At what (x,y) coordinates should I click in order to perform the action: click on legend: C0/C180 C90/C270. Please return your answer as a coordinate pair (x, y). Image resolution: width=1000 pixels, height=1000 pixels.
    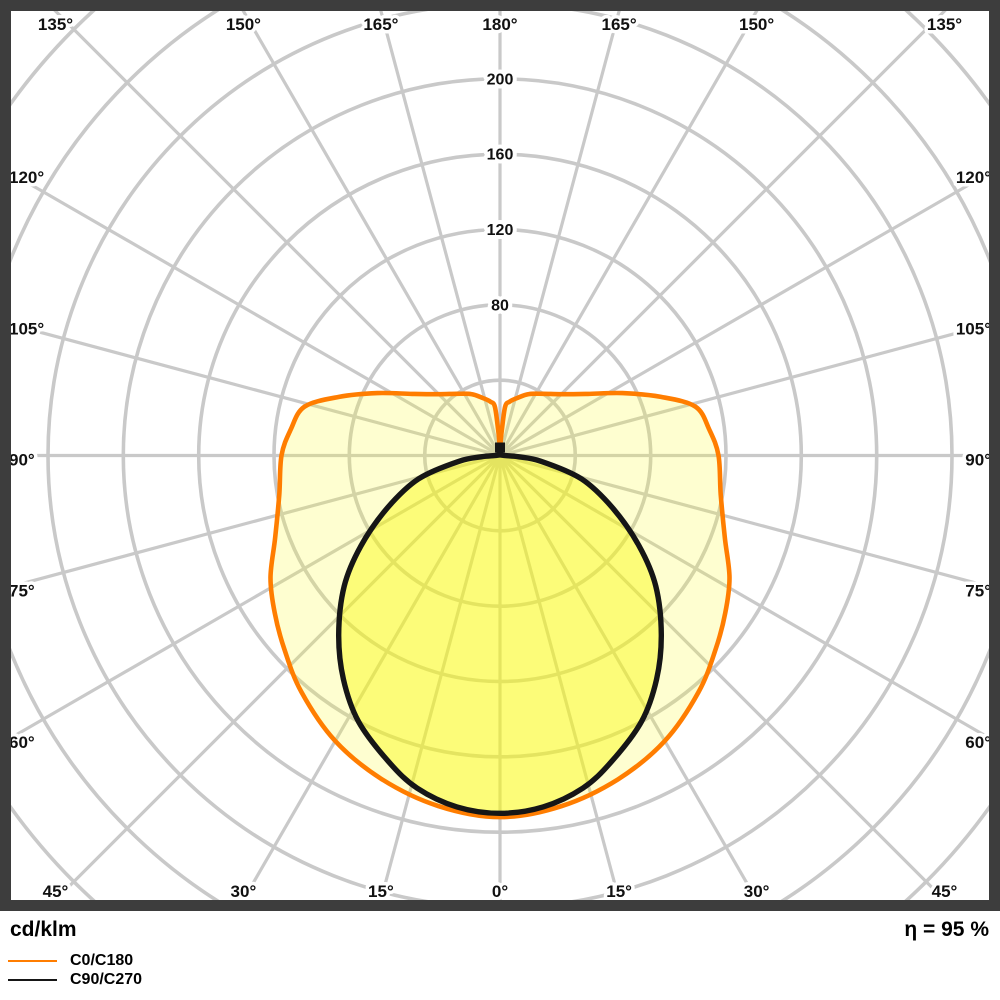
    Looking at the image, I should click on (75, 970).